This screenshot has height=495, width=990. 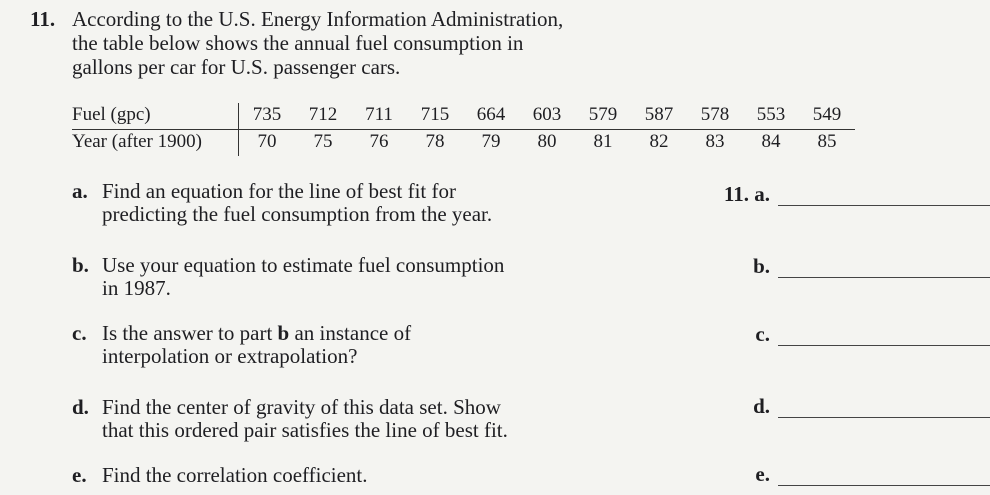 What do you see at coordinates (884, 417) in the screenshot?
I see `answer-blank-d` at bounding box center [884, 417].